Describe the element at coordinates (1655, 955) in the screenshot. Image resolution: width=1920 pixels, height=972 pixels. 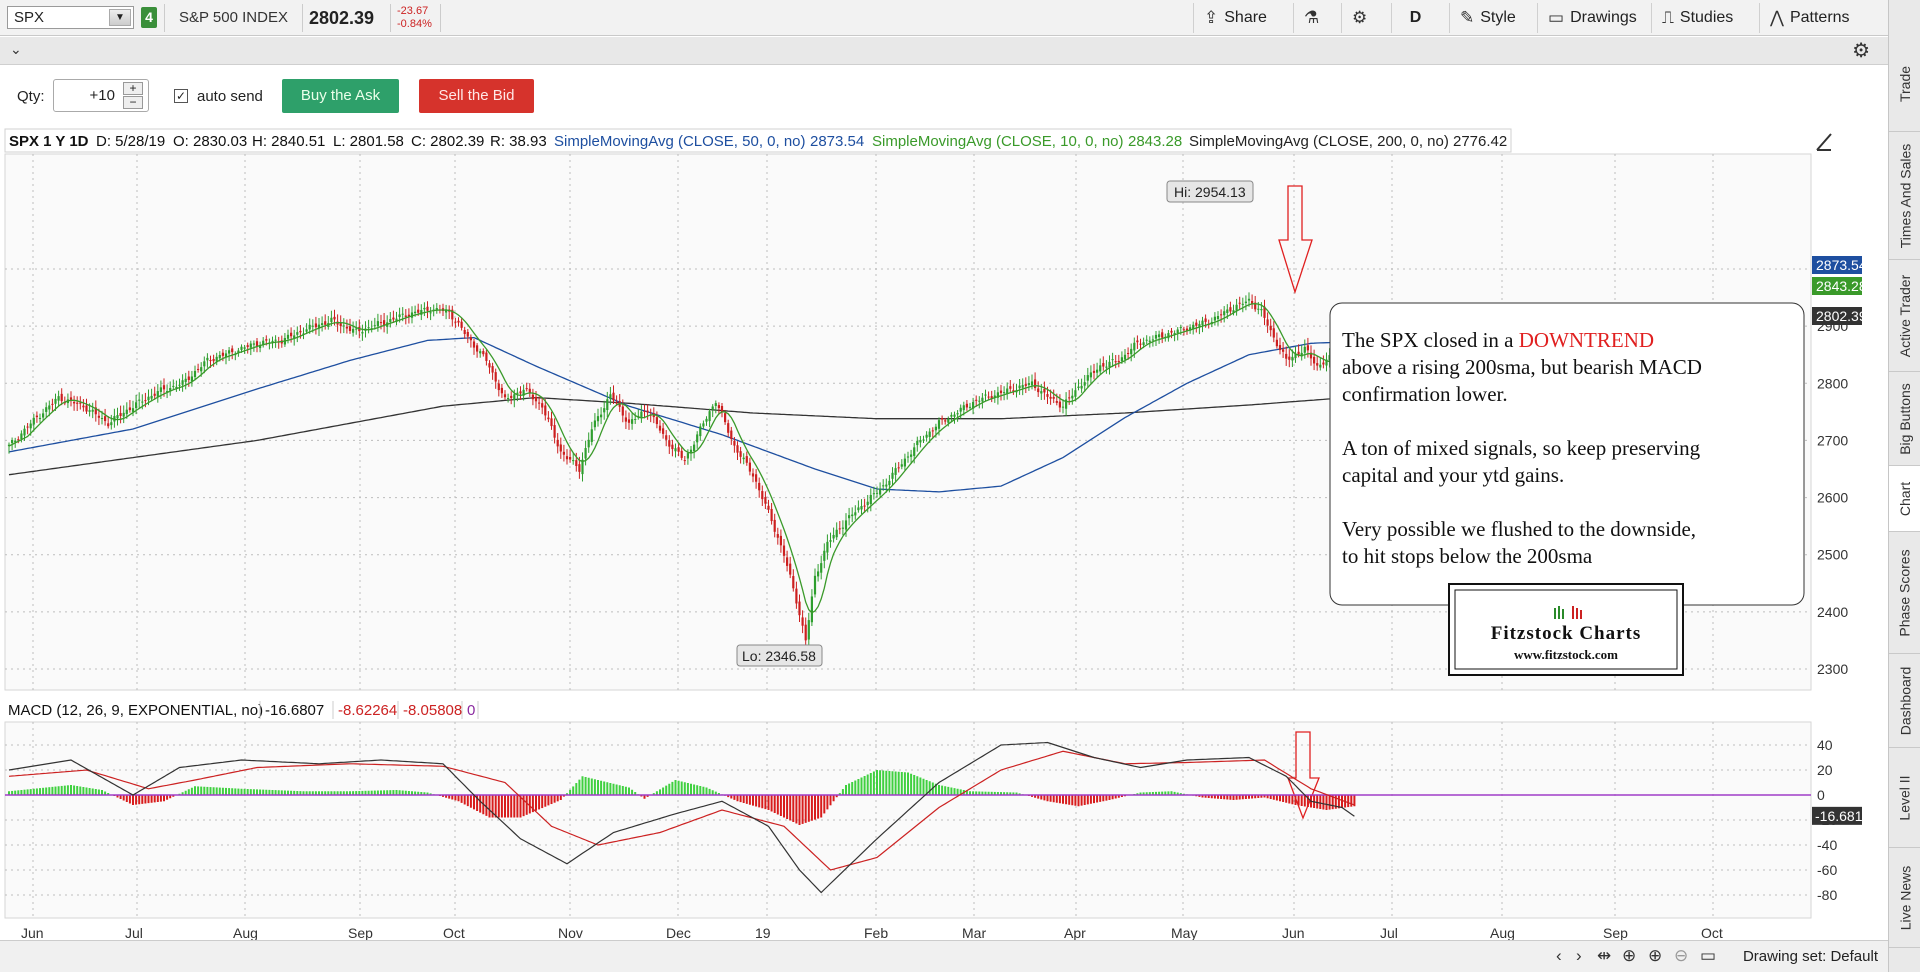
I see `zoom-in-icon: ⊕` at that location.